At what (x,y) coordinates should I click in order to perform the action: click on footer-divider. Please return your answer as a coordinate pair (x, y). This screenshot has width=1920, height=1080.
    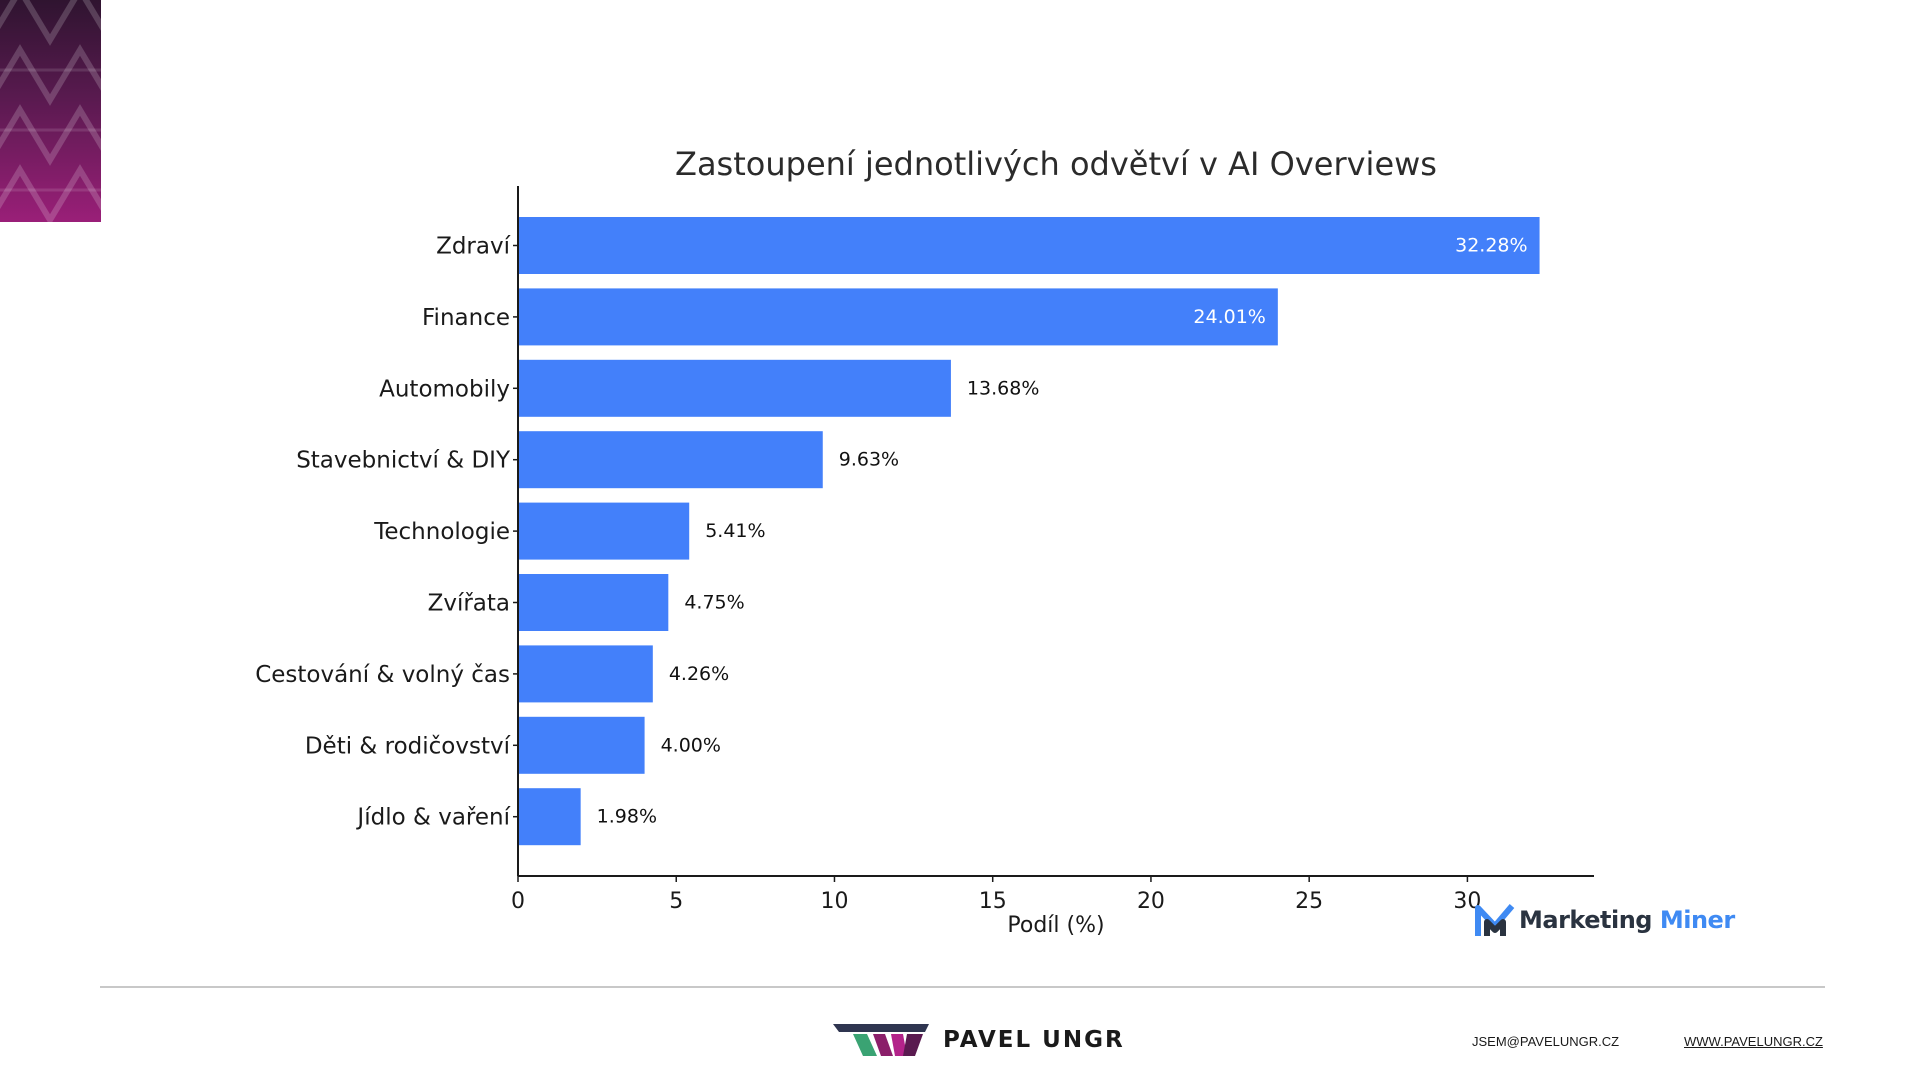
    Looking at the image, I should click on (962, 987).